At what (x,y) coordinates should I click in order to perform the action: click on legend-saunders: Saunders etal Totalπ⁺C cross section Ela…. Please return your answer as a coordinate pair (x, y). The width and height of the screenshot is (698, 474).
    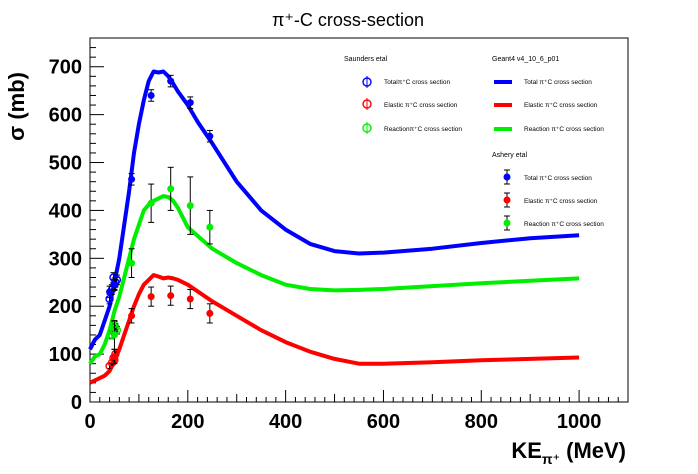
    Looking at the image, I should click on (403, 95).